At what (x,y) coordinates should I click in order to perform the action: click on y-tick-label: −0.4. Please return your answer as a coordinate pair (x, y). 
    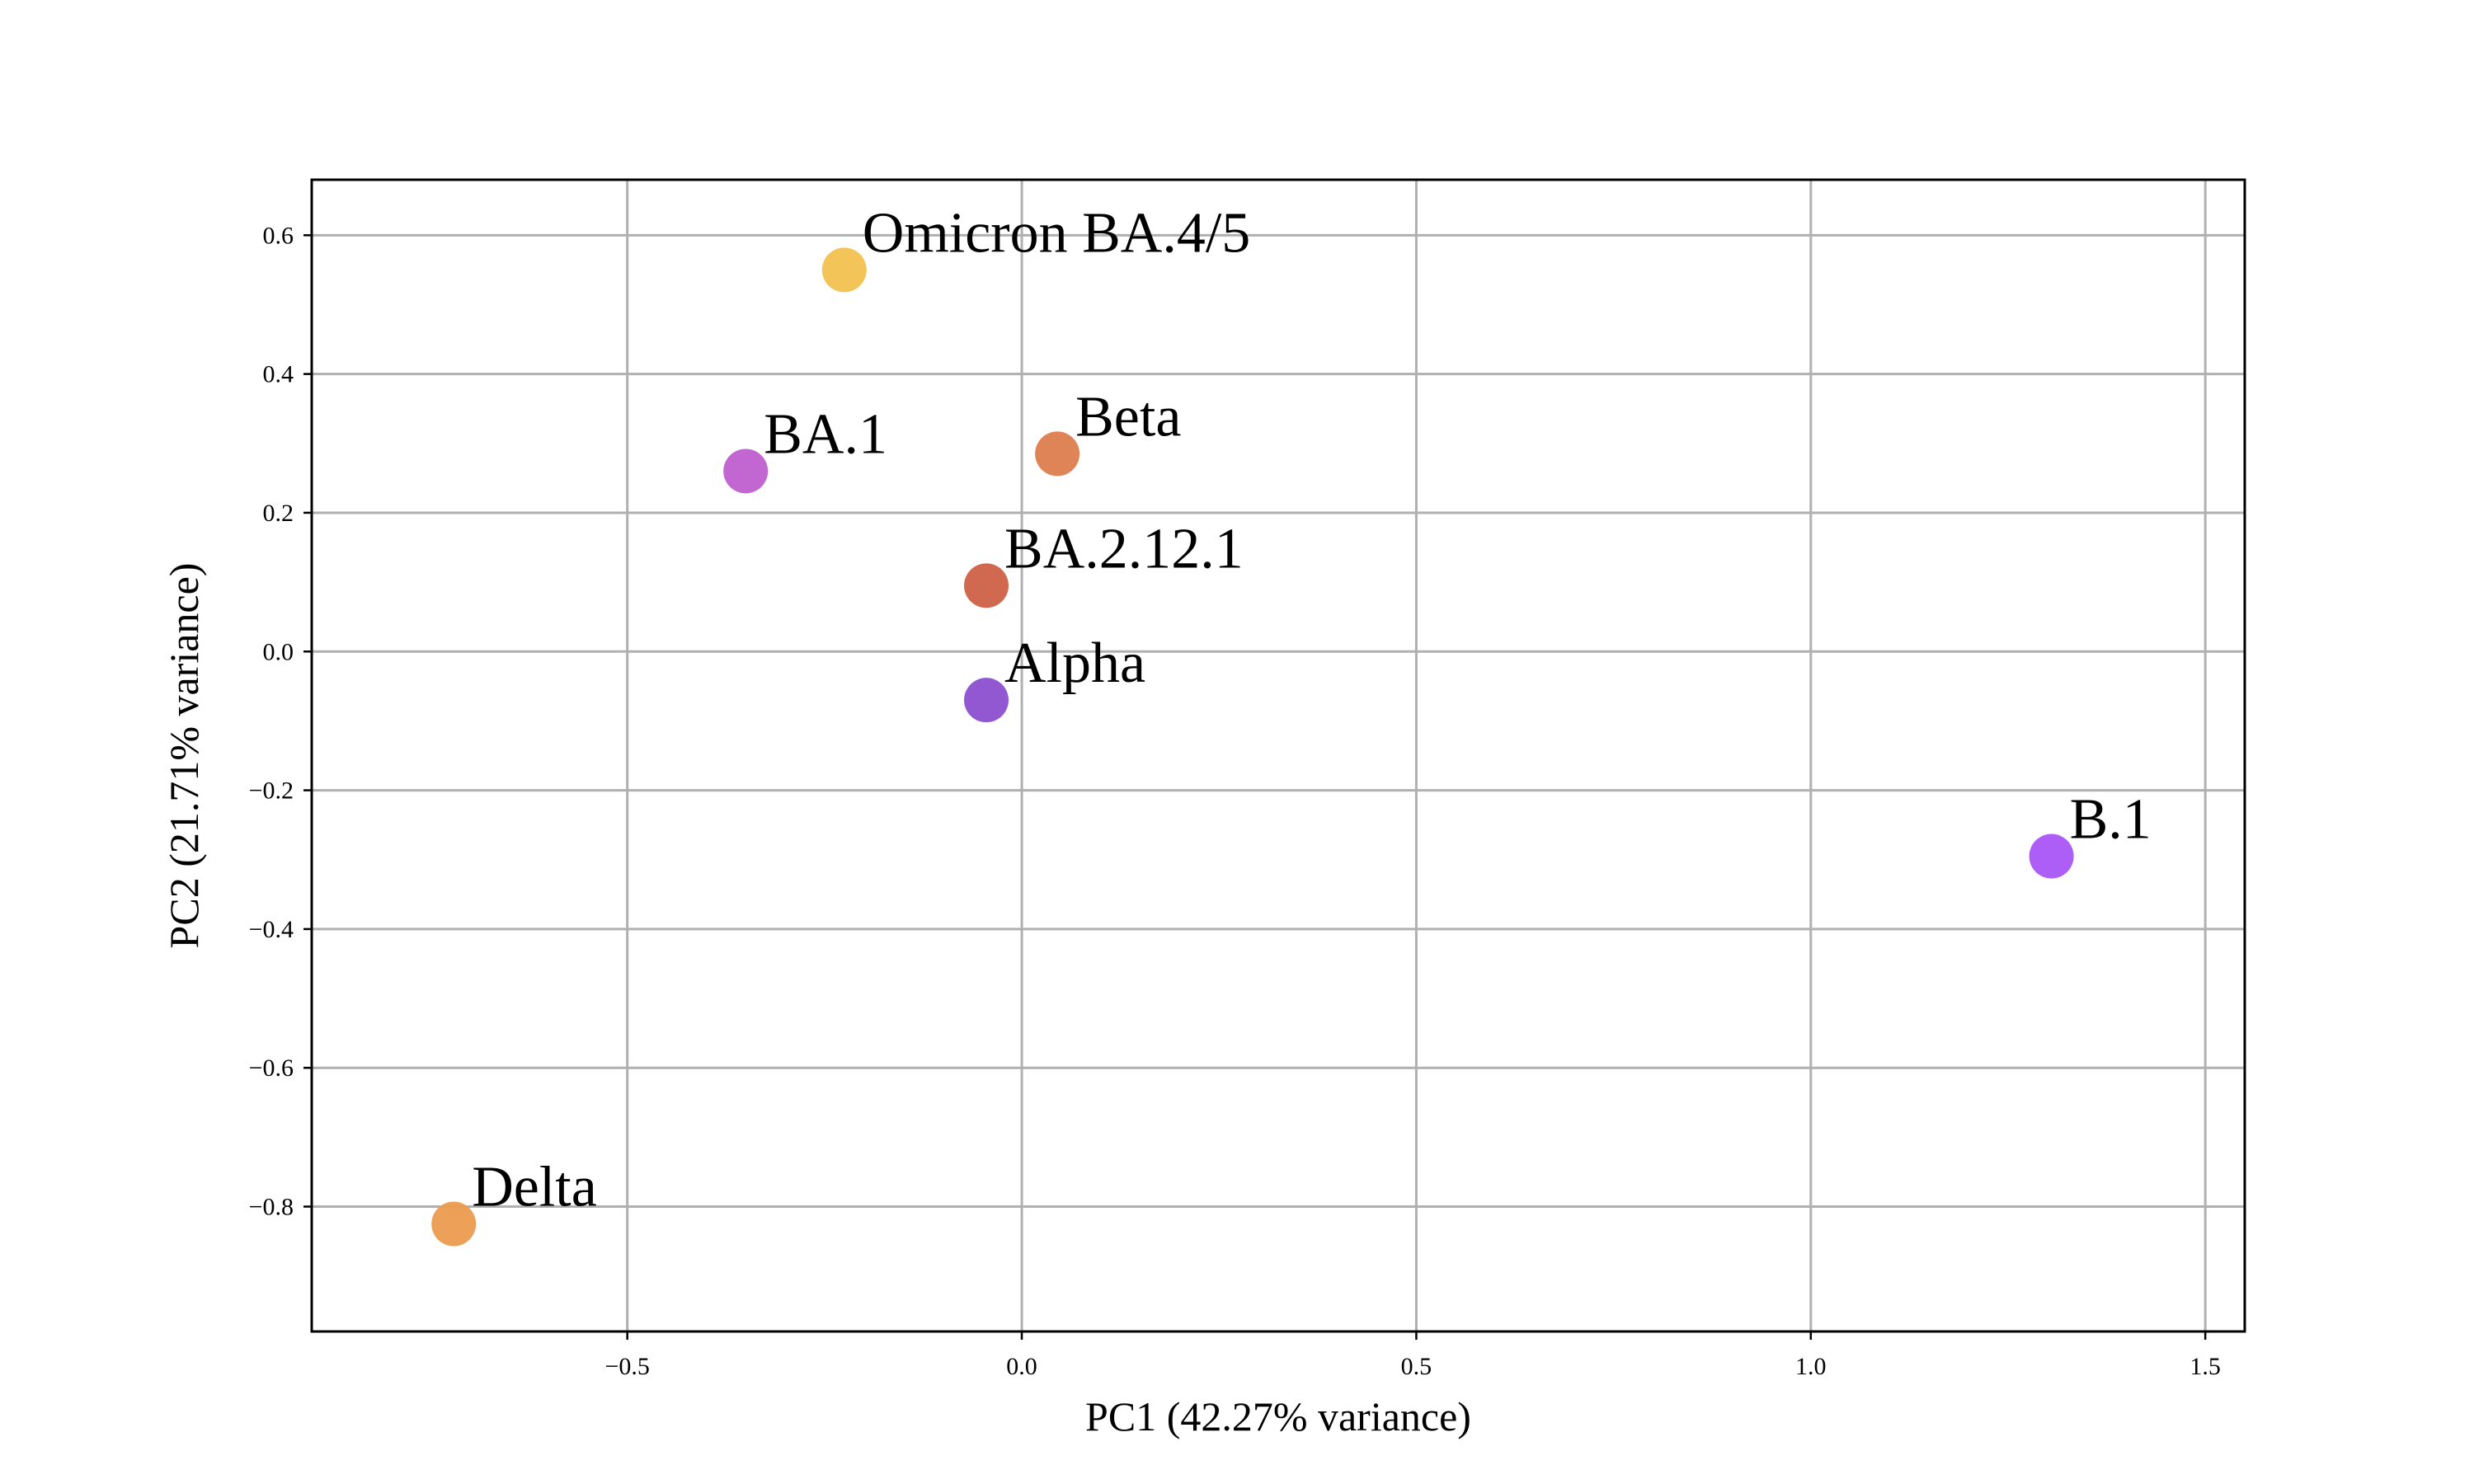
    Looking at the image, I should click on (271, 929).